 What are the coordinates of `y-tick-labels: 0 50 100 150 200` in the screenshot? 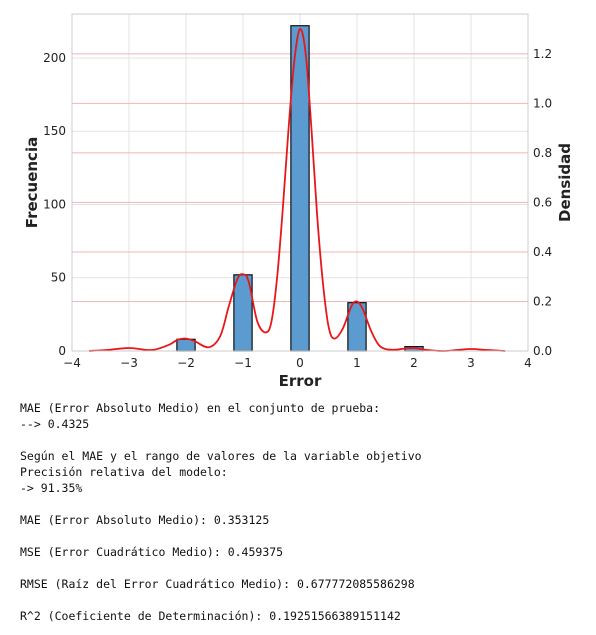 It's located at (54, 204).